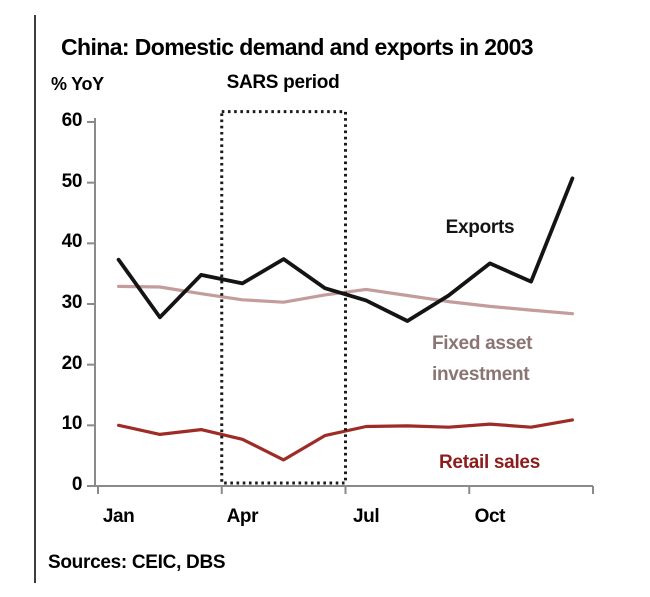 The height and width of the screenshot is (597, 650). What do you see at coordinates (345, 440) in the screenshot?
I see `retail-sales-line` at bounding box center [345, 440].